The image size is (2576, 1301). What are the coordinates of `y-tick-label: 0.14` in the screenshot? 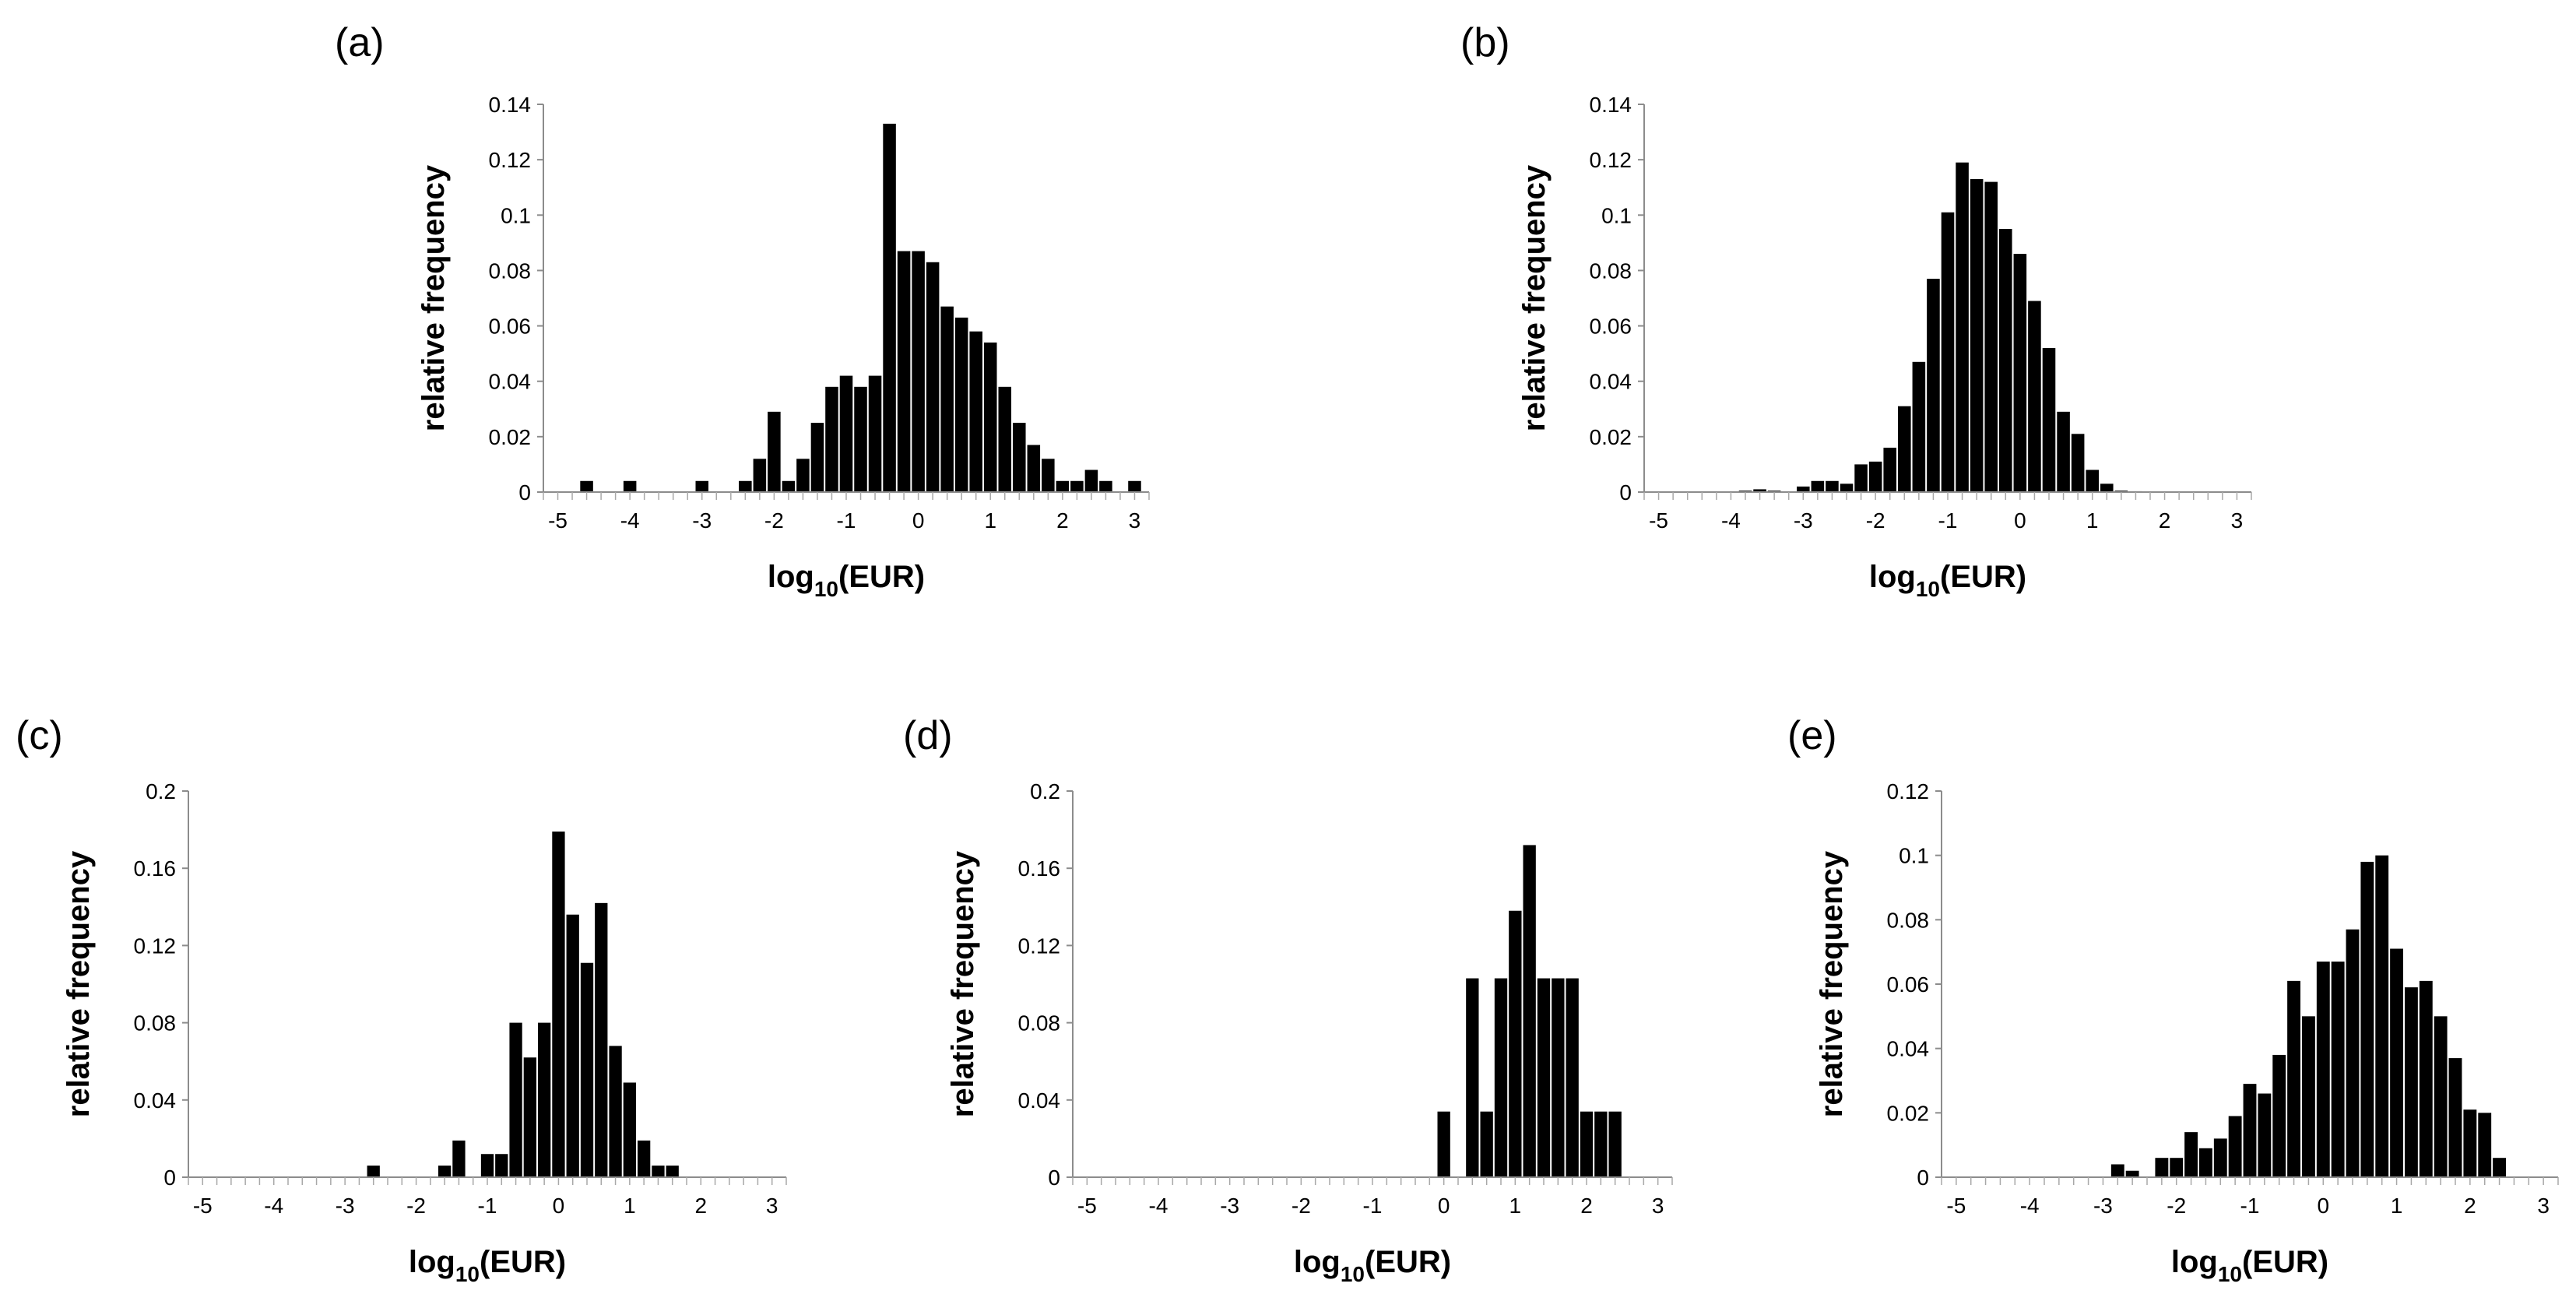 It's located at (1611, 105).